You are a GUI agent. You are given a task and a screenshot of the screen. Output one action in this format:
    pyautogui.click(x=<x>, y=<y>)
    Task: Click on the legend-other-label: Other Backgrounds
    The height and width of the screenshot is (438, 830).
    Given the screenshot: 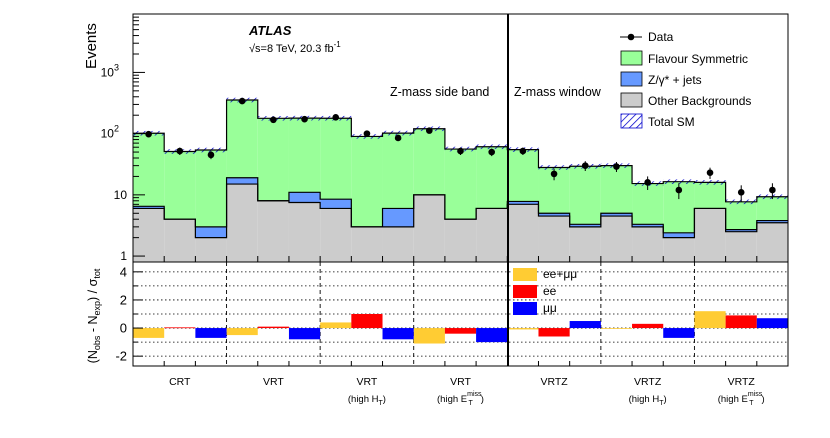 What is the action you would take?
    pyautogui.click(x=699, y=101)
    